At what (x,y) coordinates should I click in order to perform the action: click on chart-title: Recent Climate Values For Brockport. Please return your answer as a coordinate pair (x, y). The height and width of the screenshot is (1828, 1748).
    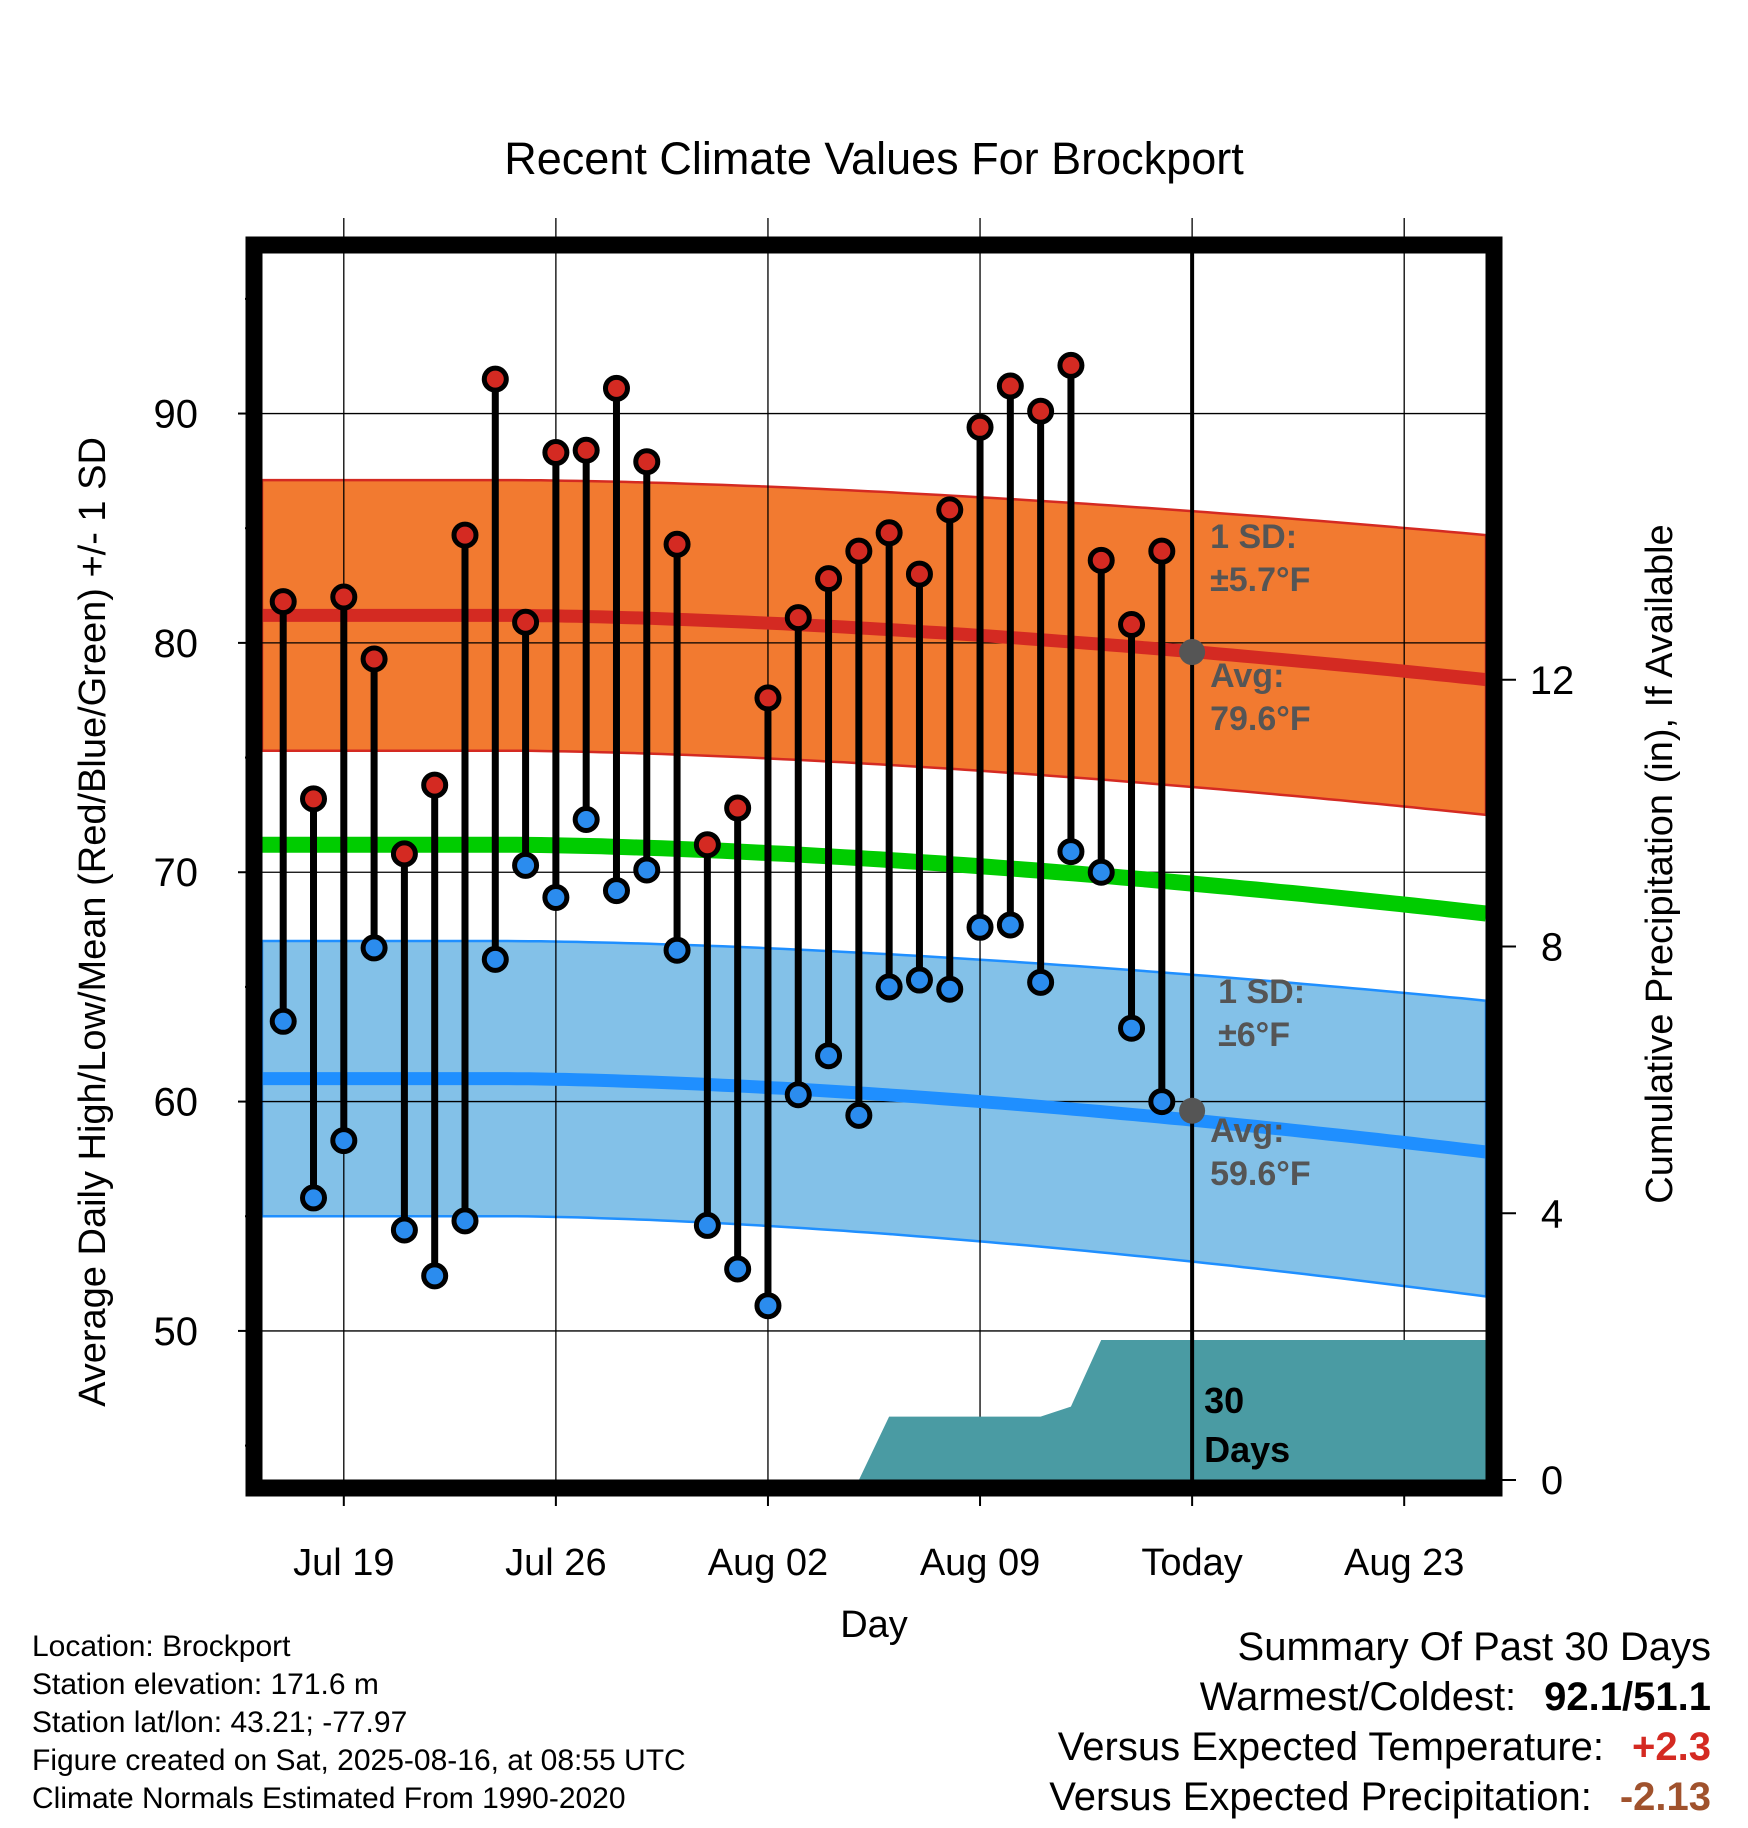
    Looking at the image, I should click on (874, 158).